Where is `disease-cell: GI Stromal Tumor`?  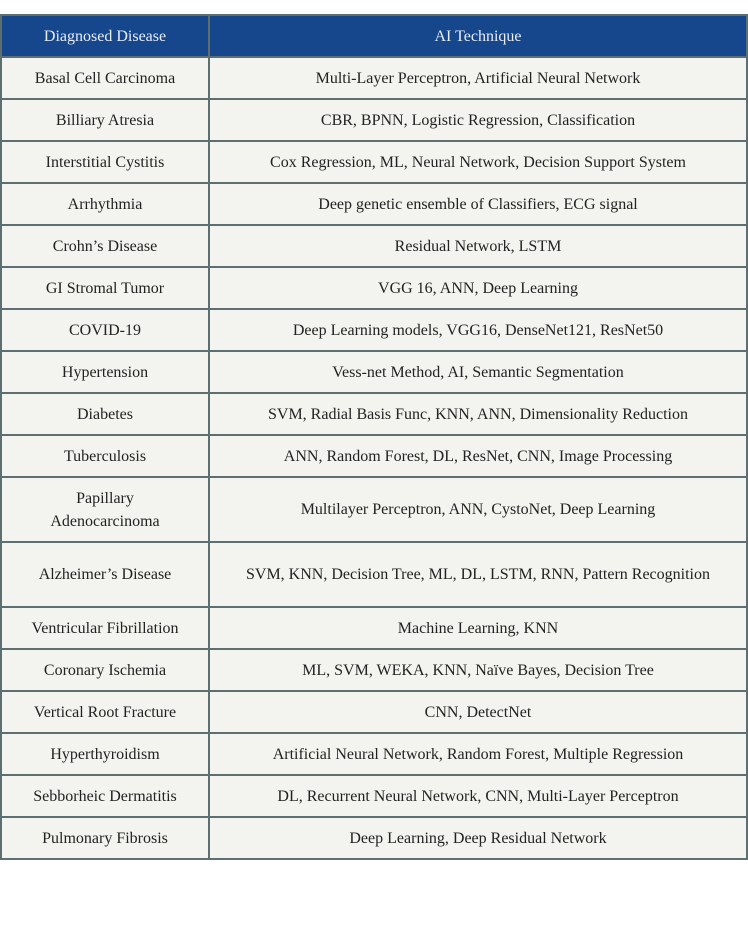 disease-cell: GI Stromal Tumor is located at coordinates (105, 288).